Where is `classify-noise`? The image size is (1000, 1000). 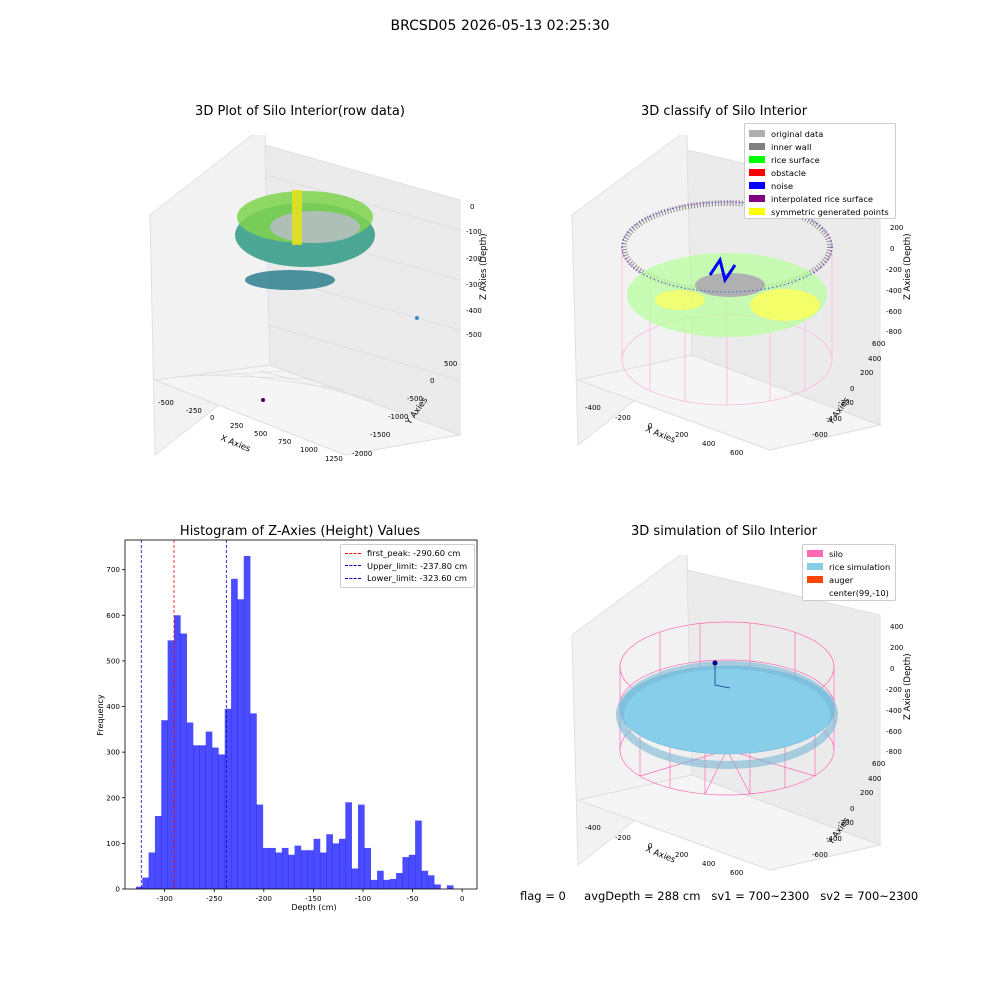
classify-noise is located at coordinates (722, 270).